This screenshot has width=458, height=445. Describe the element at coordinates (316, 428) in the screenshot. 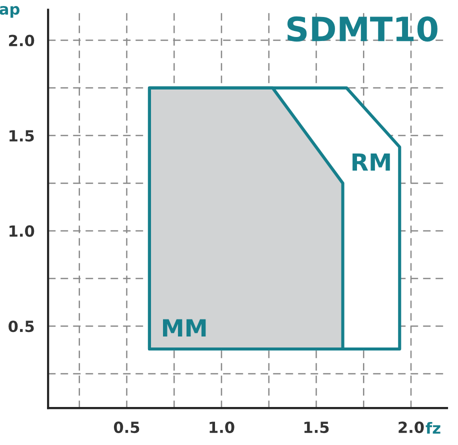

I see `x-tick-label: 1.5` at that location.